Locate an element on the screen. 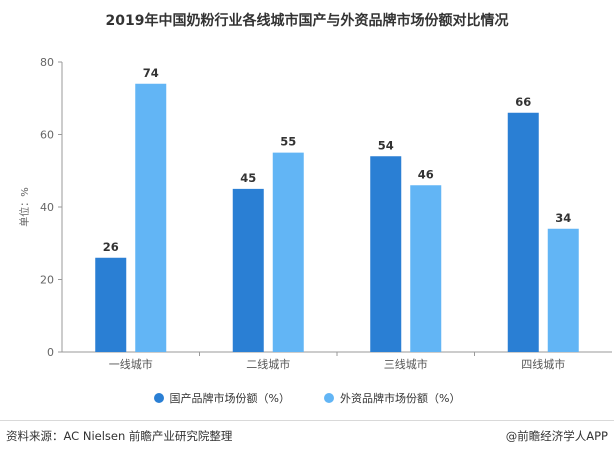 The image size is (614, 455). y-axis-label: 单位：% is located at coordinates (24, 207).